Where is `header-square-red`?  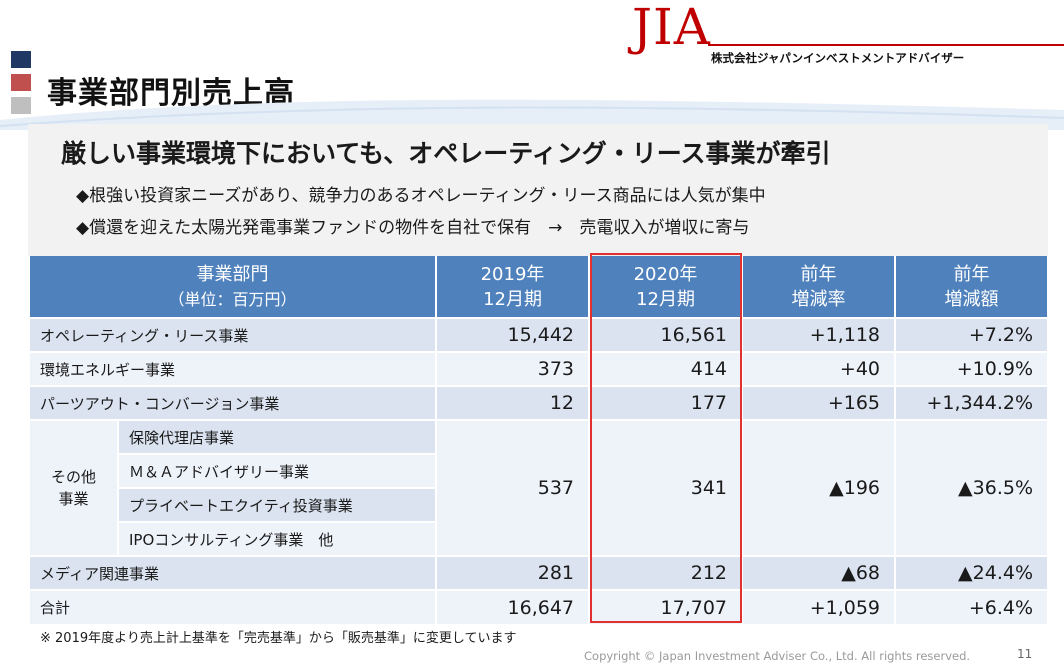 header-square-red is located at coordinates (21, 82).